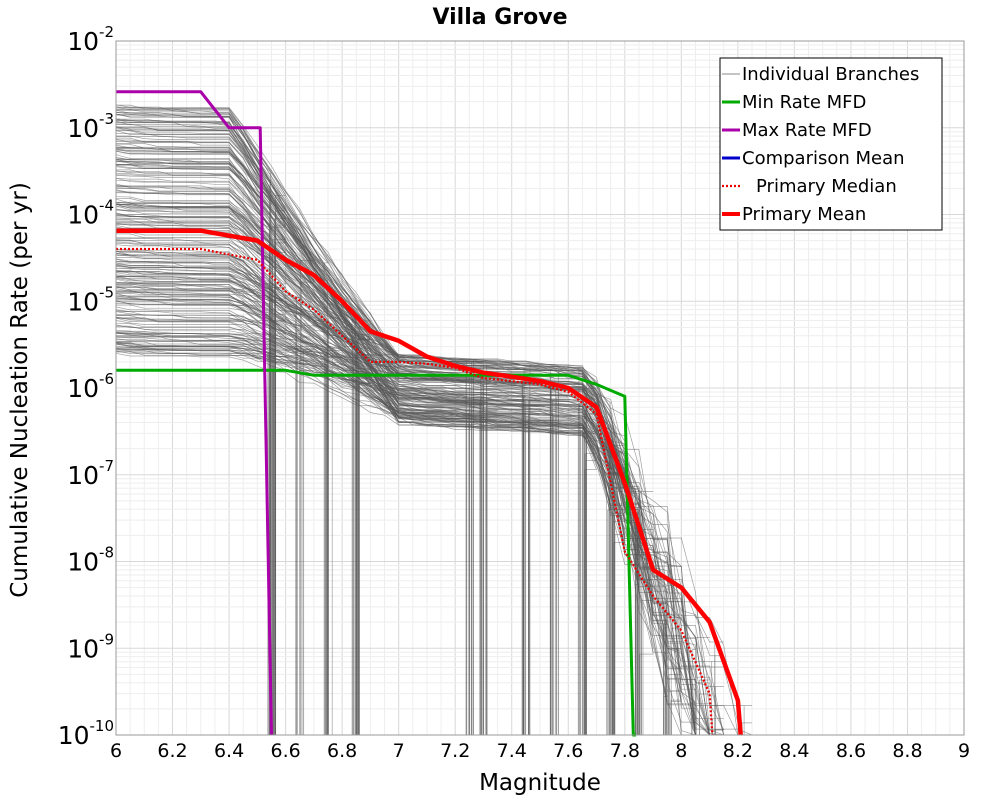  I want to click on x-tick-label: 6.2, so click(172, 751).